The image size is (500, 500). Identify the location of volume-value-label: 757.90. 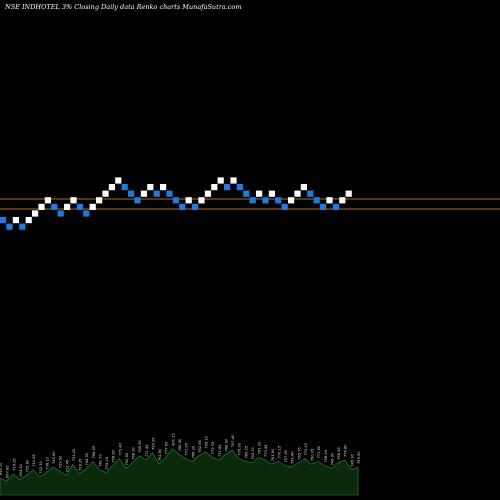
(286, 455).